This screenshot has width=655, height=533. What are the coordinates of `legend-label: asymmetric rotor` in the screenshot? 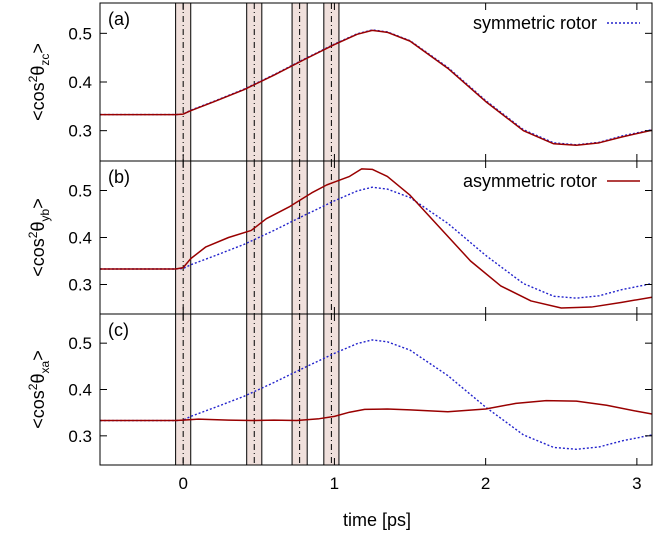 It's located at (530, 181).